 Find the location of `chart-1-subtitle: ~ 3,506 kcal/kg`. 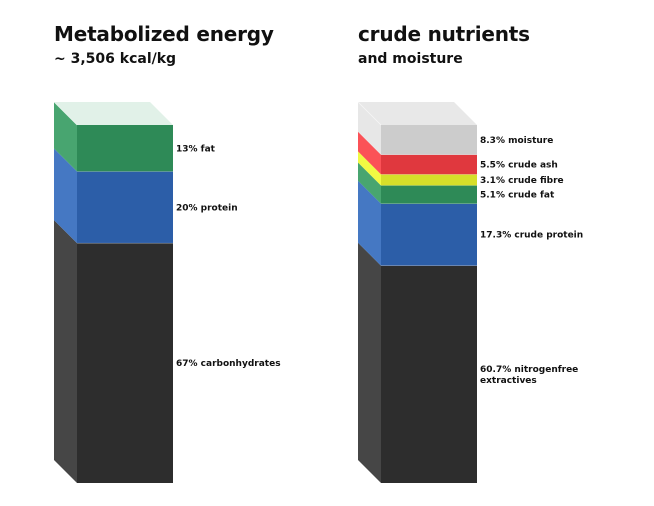

chart-1-subtitle: ~ 3,506 kcal/kg is located at coordinates (115, 59).